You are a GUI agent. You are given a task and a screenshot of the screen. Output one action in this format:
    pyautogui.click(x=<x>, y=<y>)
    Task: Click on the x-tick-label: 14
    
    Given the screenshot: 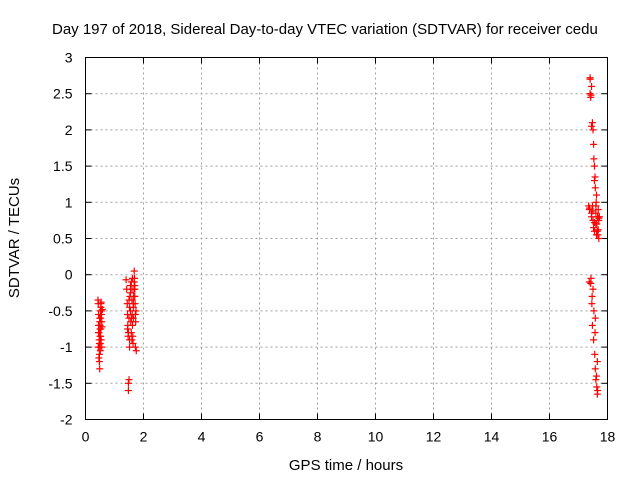 What is the action you would take?
    pyautogui.click(x=492, y=437)
    